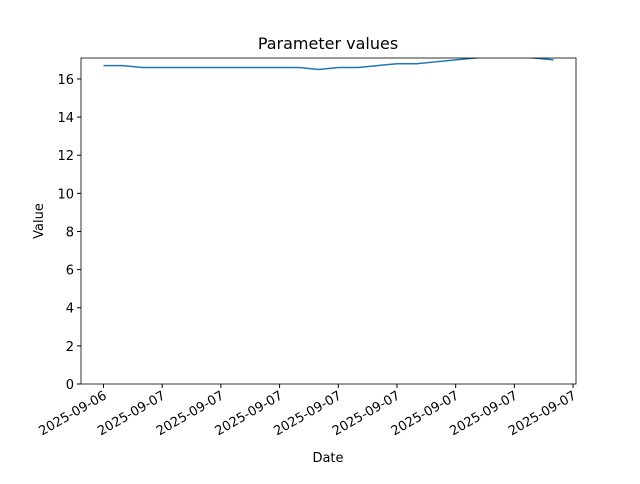  What do you see at coordinates (65, 80) in the screenshot?
I see `y-tick-label: 16` at bounding box center [65, 80].